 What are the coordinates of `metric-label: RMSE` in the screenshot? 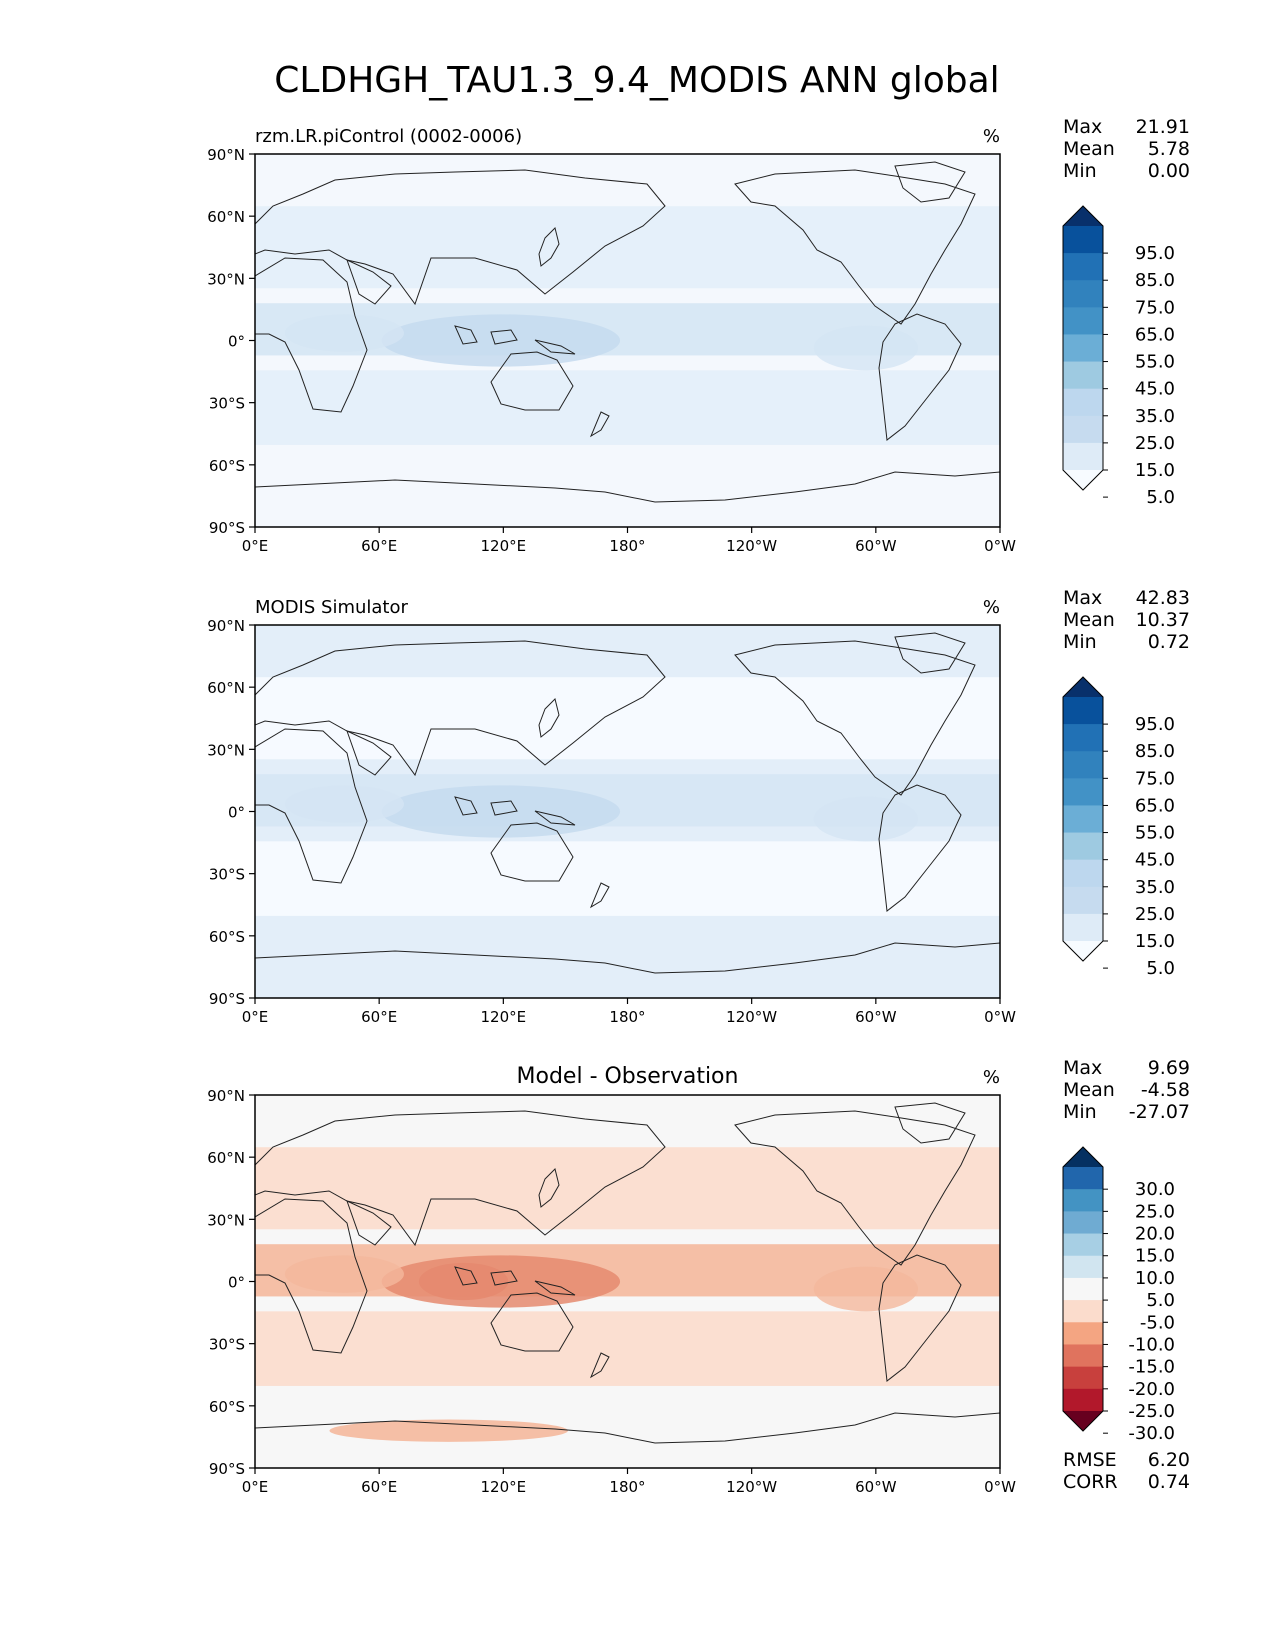 It's located at (1090, 1460).